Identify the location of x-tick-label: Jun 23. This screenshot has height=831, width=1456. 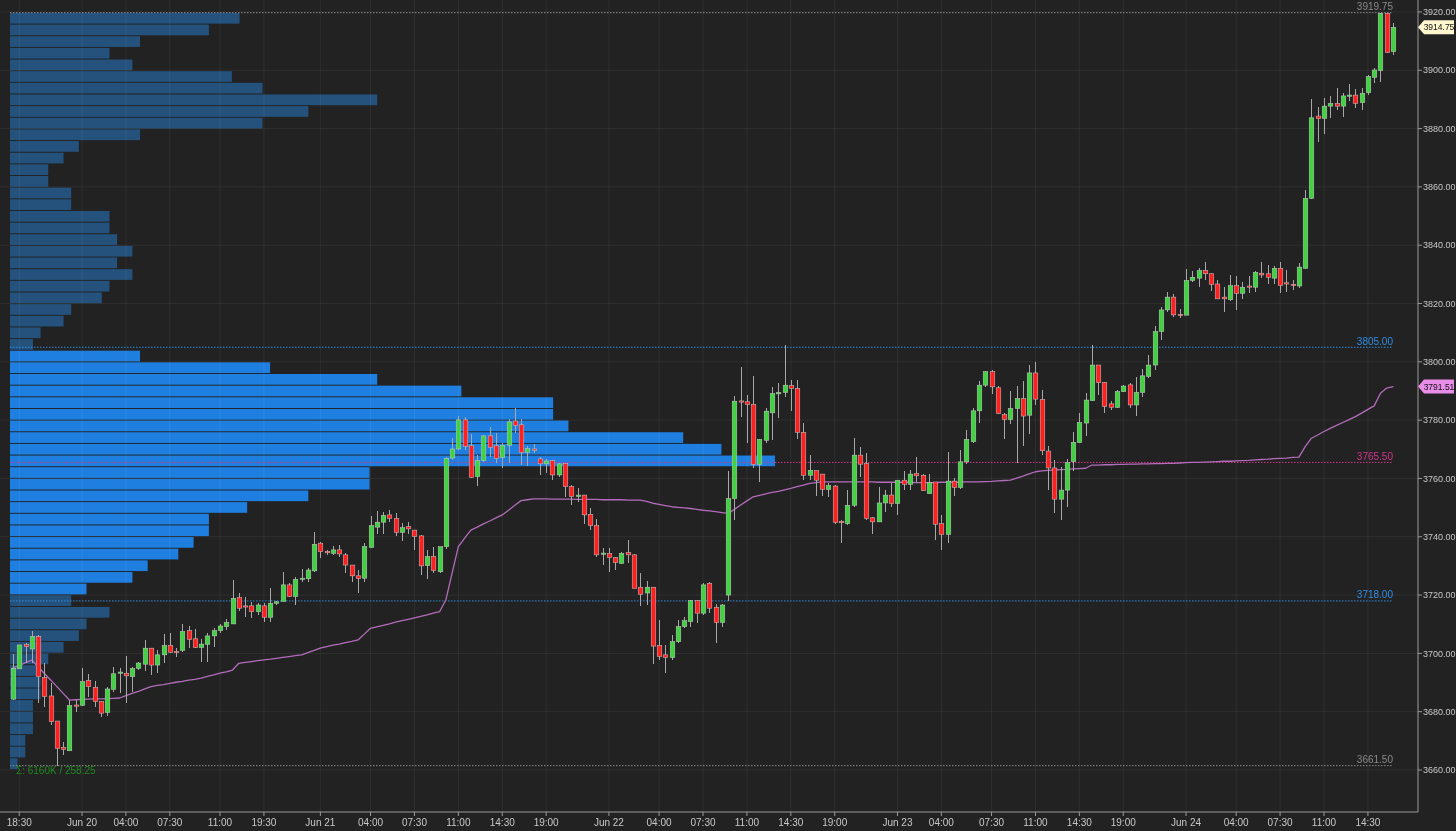
(897, 822).